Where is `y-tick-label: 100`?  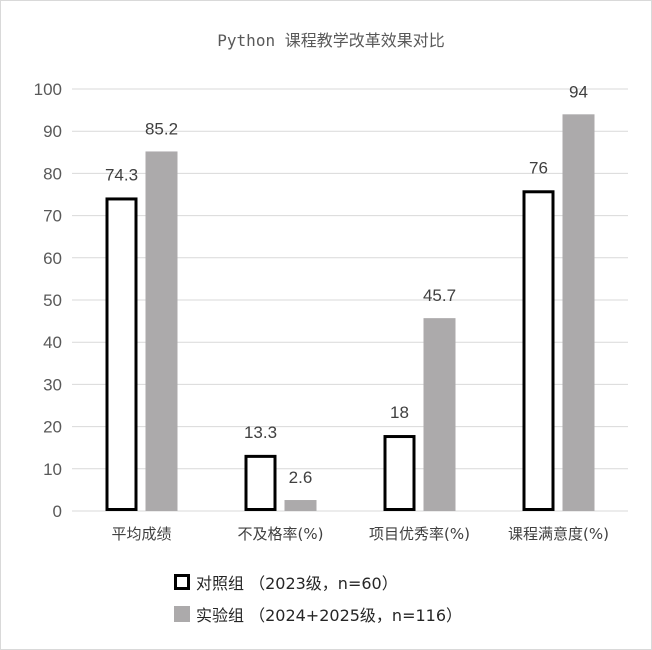
y-tick-label: 100 is located at coordinates (48, 89).